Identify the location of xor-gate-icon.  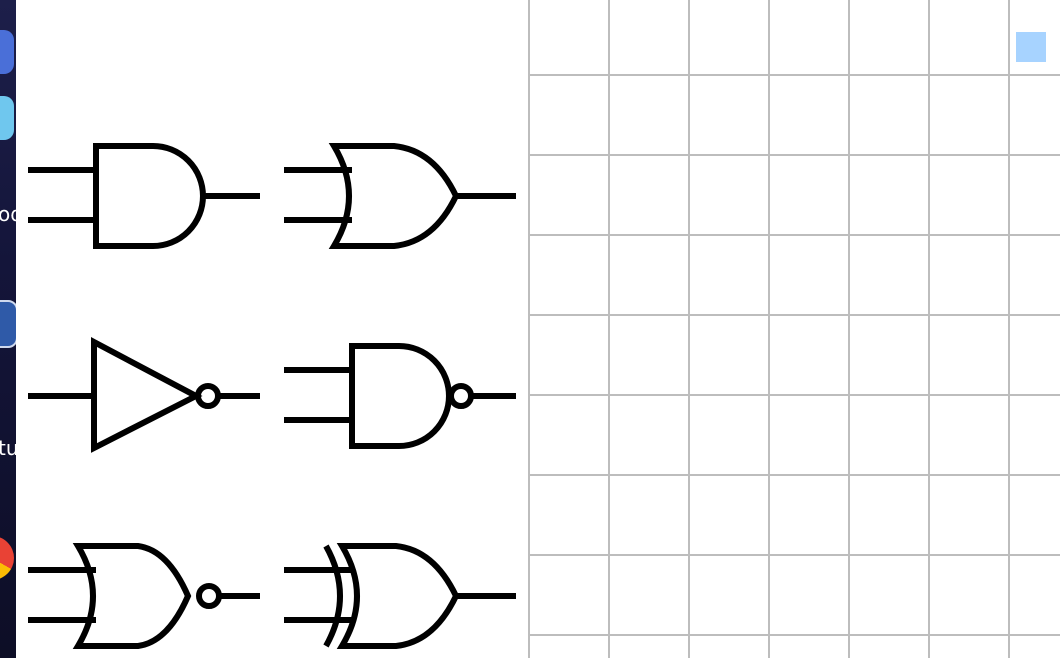
(402, 596).